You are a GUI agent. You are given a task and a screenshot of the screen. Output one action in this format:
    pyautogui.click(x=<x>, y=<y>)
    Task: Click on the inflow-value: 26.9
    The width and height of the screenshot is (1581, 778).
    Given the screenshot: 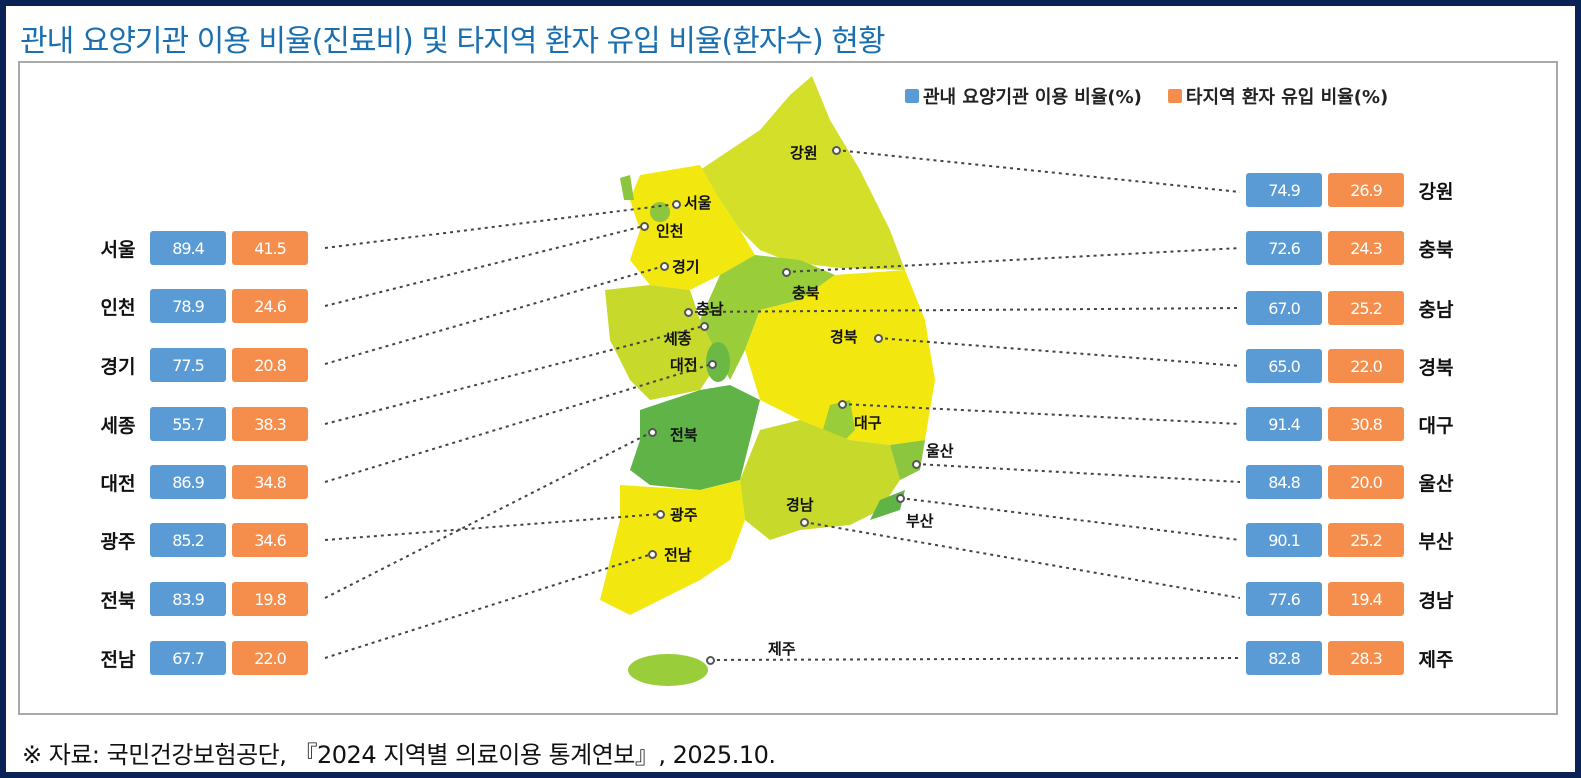 What is the action you would take?
    pyautogui.click(x=1366, y=190)
    